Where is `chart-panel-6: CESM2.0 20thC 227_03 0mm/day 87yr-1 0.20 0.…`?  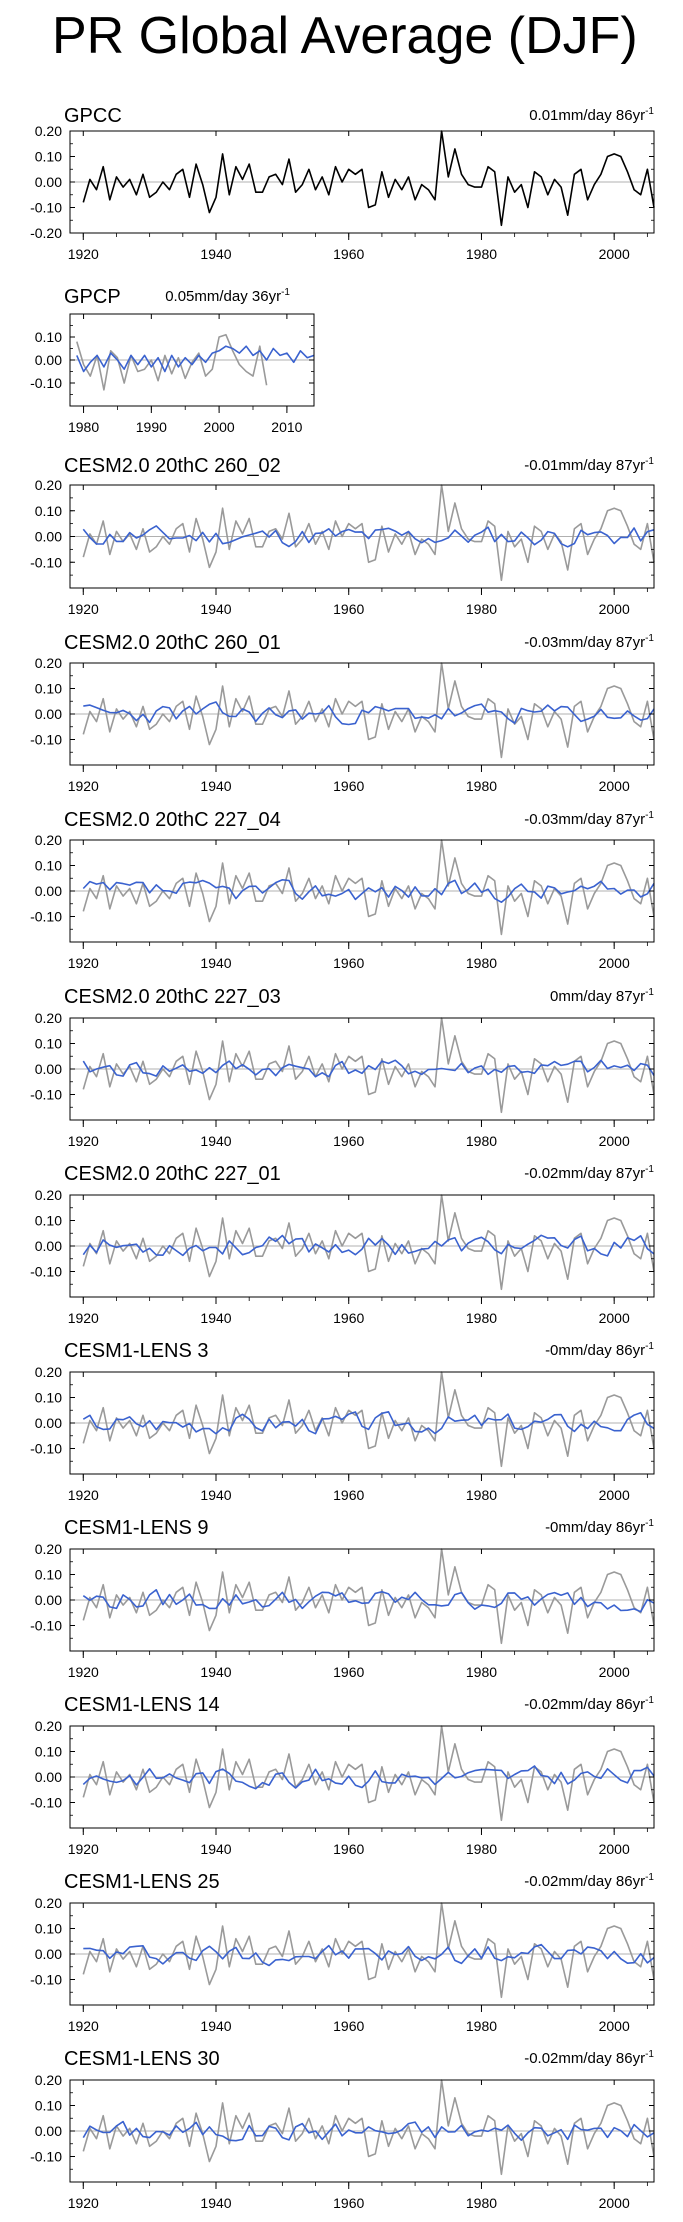
chart-panel-6: CESM2.0 20thC 227_03 0mm/day 87yr-1 0.20 0.… is located at coordinates (342, 1067).